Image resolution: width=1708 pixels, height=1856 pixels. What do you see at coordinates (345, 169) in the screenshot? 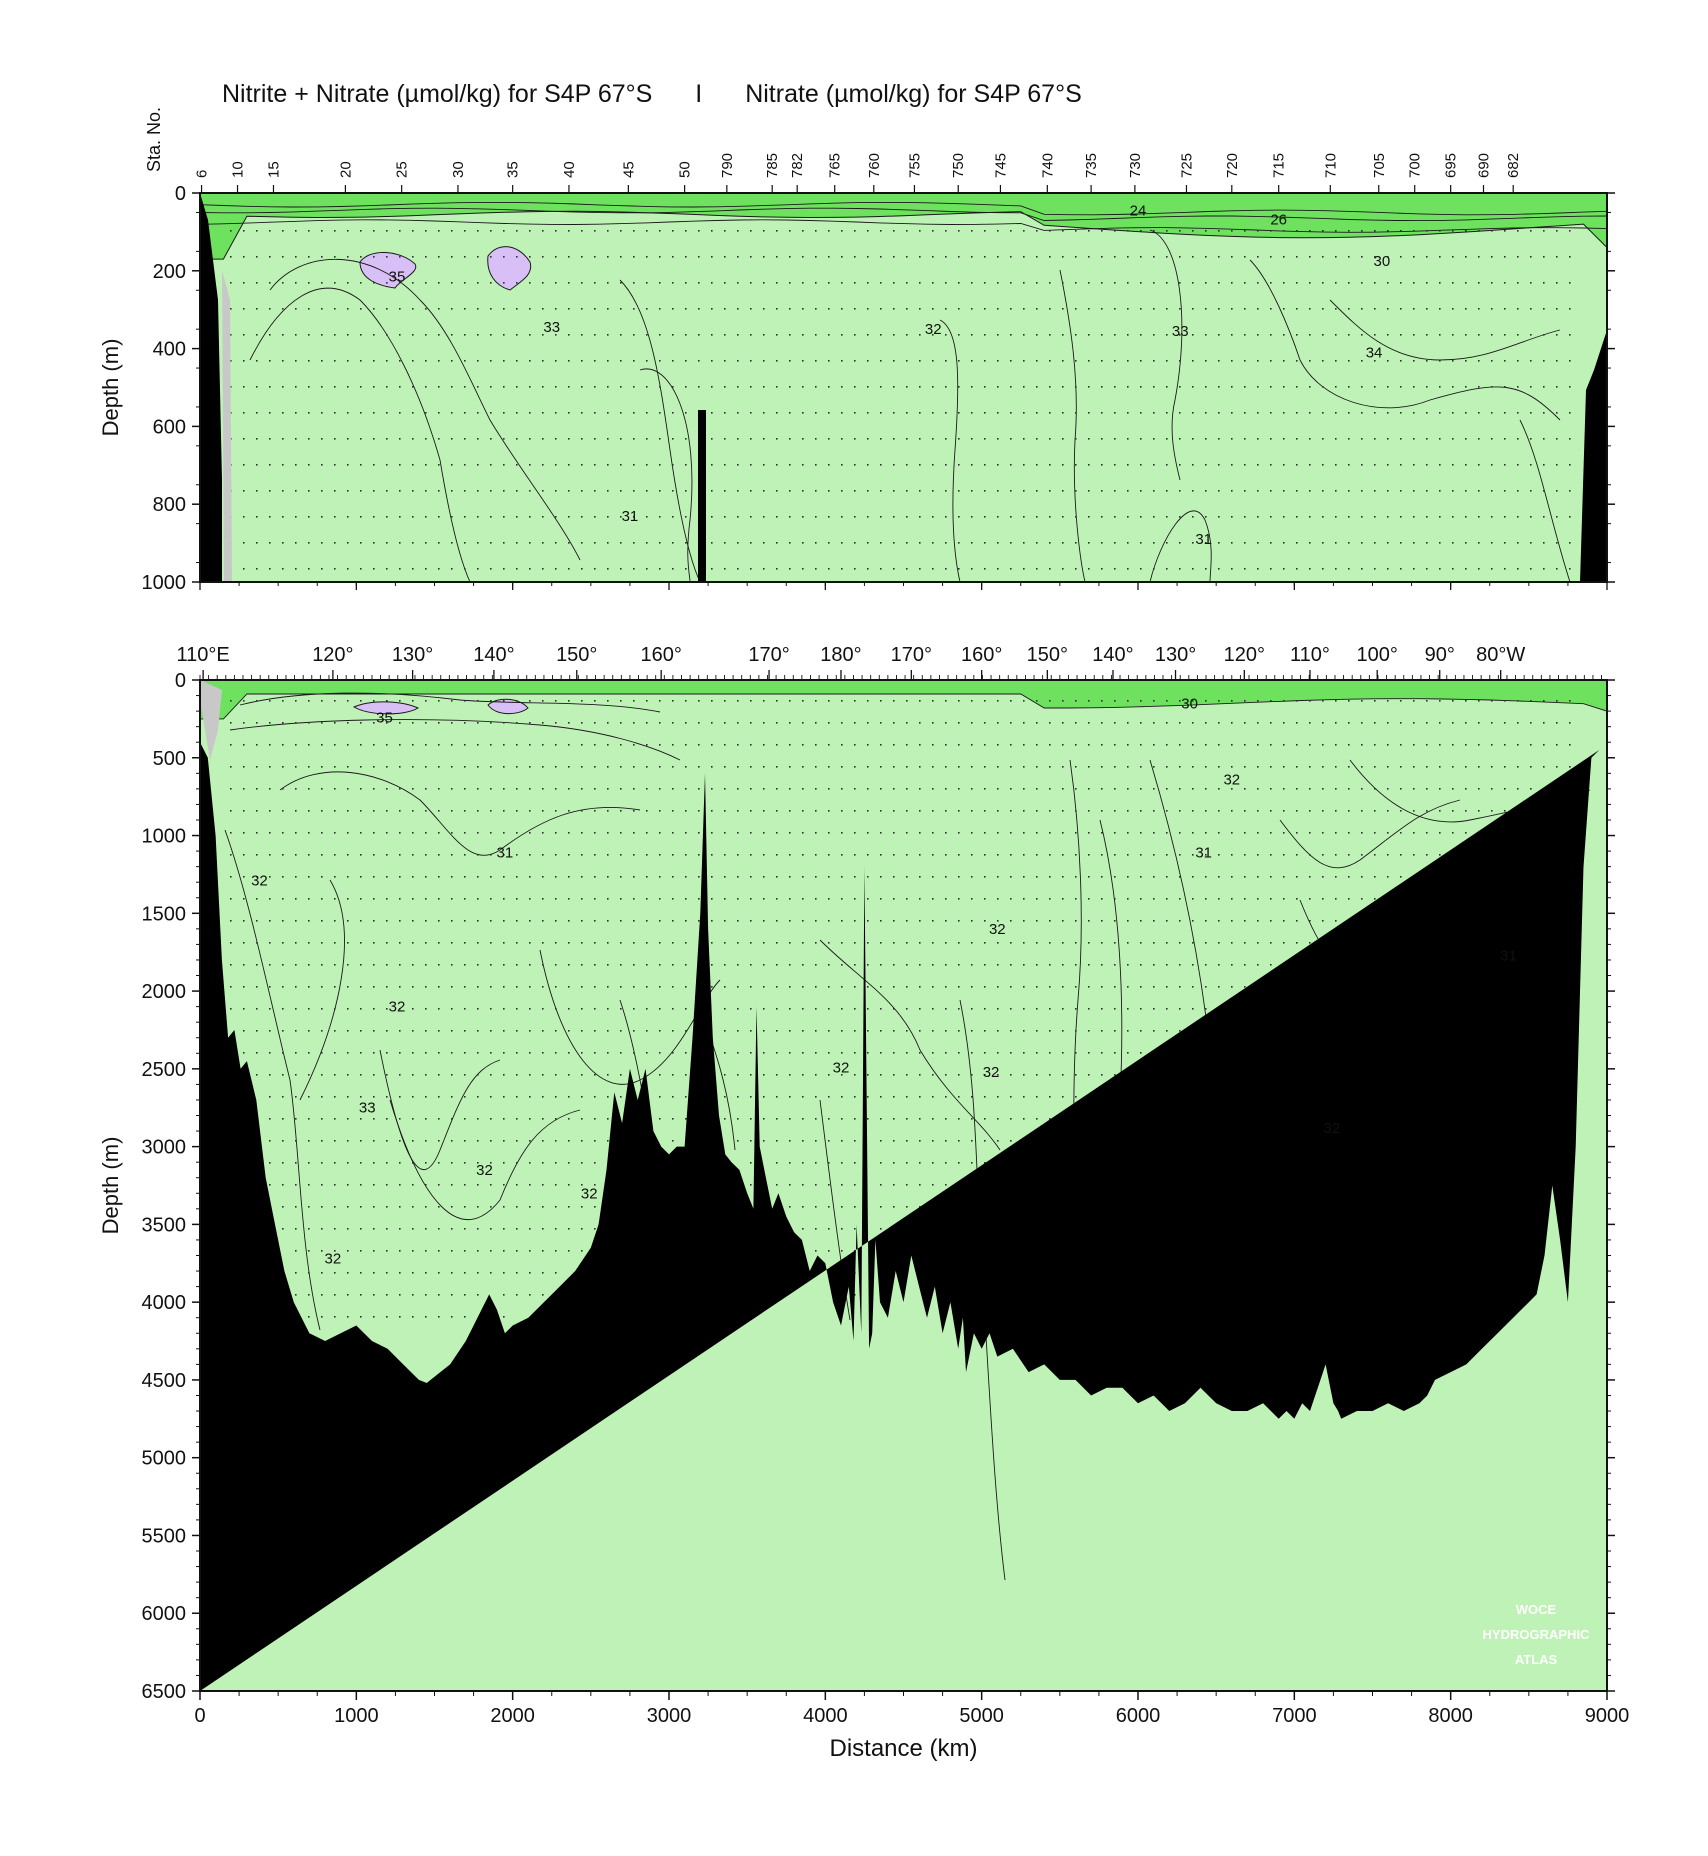
I see `station-label: 20` at bounding box center [345, 169].